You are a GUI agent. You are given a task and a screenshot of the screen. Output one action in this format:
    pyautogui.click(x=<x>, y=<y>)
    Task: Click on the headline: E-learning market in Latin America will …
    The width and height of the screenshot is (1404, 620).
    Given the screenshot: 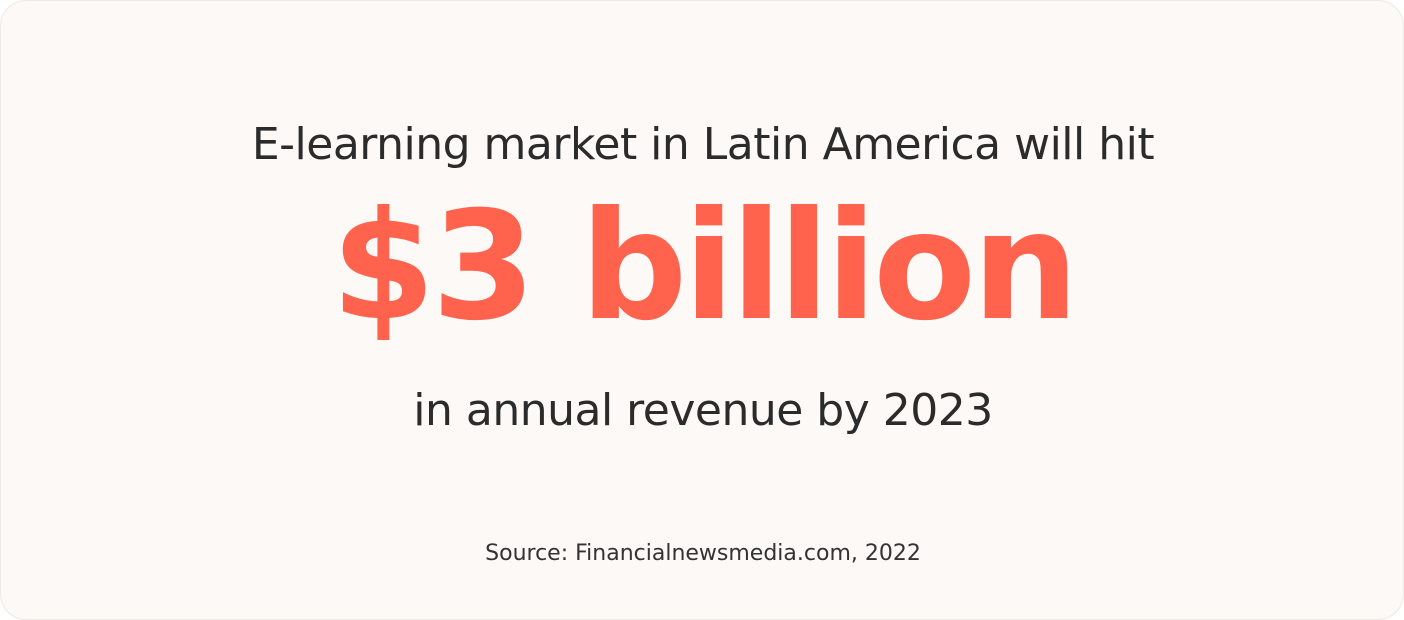 What is the action you would take?
    pyautogui.click(x=703, y=144)
    